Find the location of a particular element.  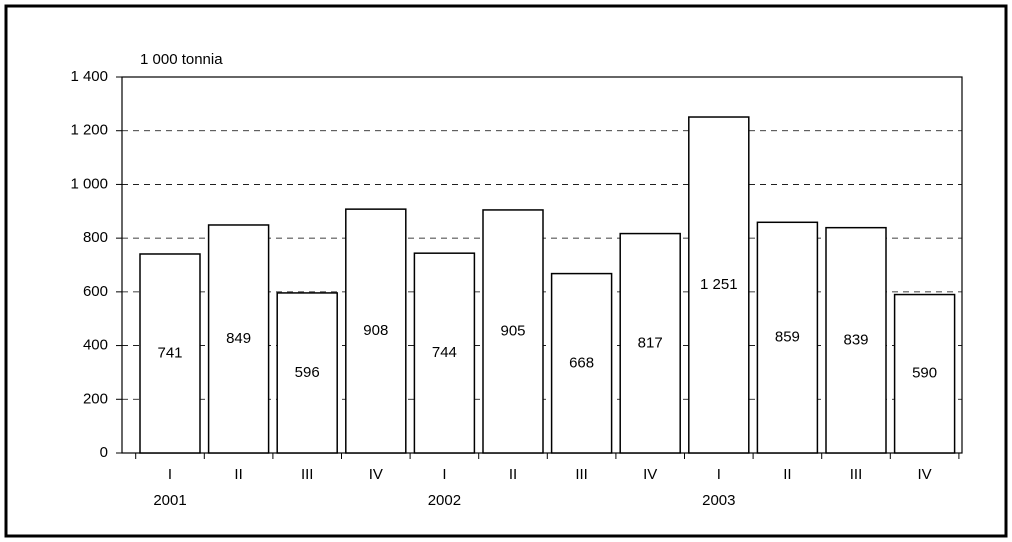

value-label: 741 is located at coordinates (169, 352).